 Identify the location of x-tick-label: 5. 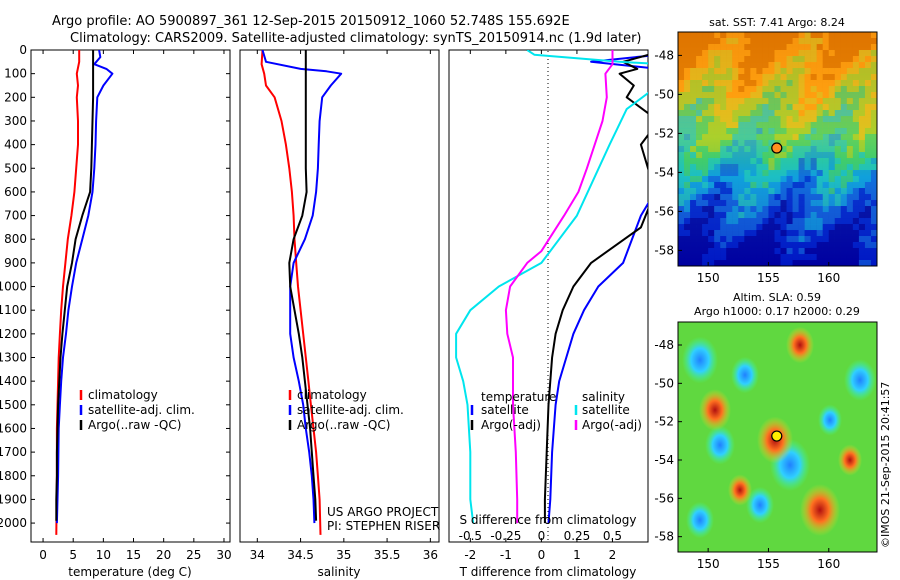
(73, 555).